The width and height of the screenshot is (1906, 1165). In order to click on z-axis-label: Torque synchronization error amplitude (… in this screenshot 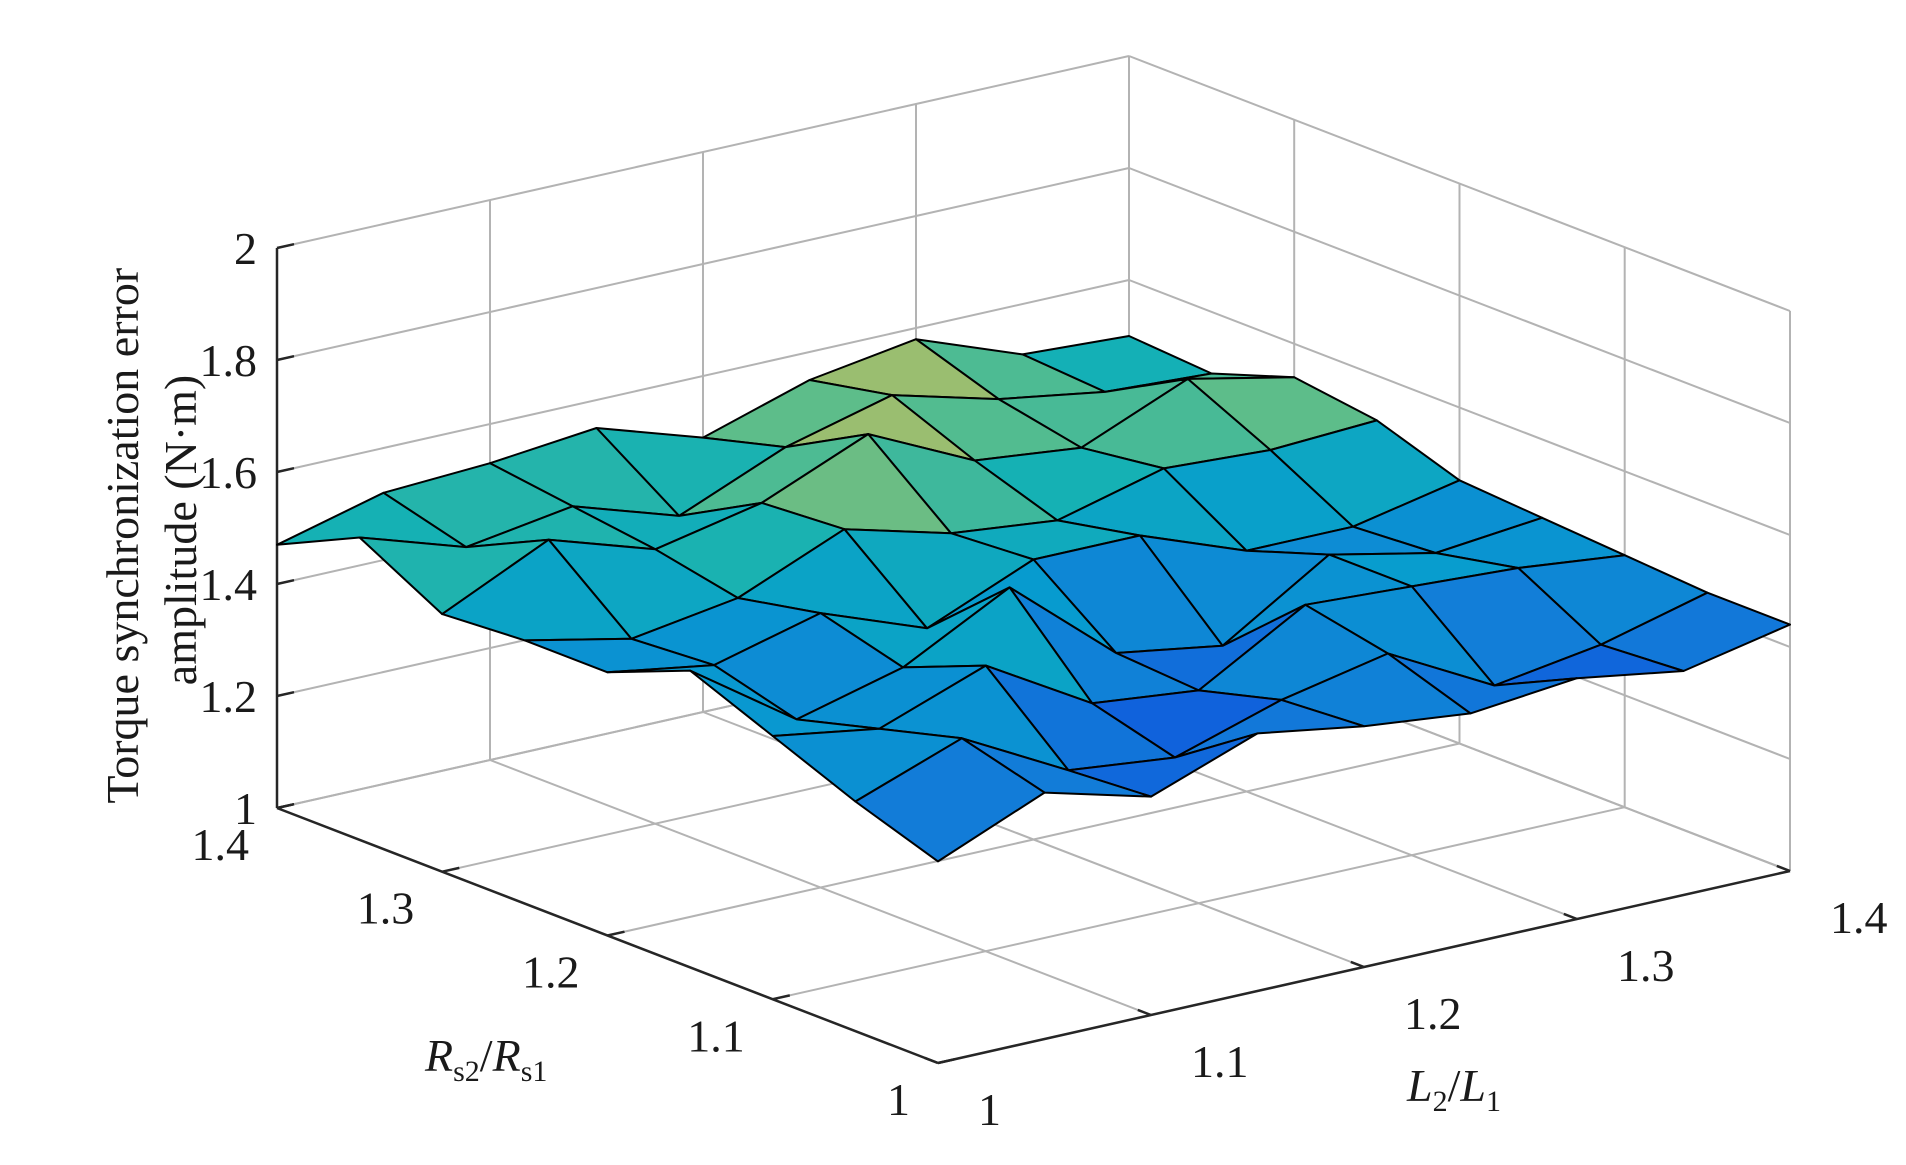, I will do `click(151, 529)`.